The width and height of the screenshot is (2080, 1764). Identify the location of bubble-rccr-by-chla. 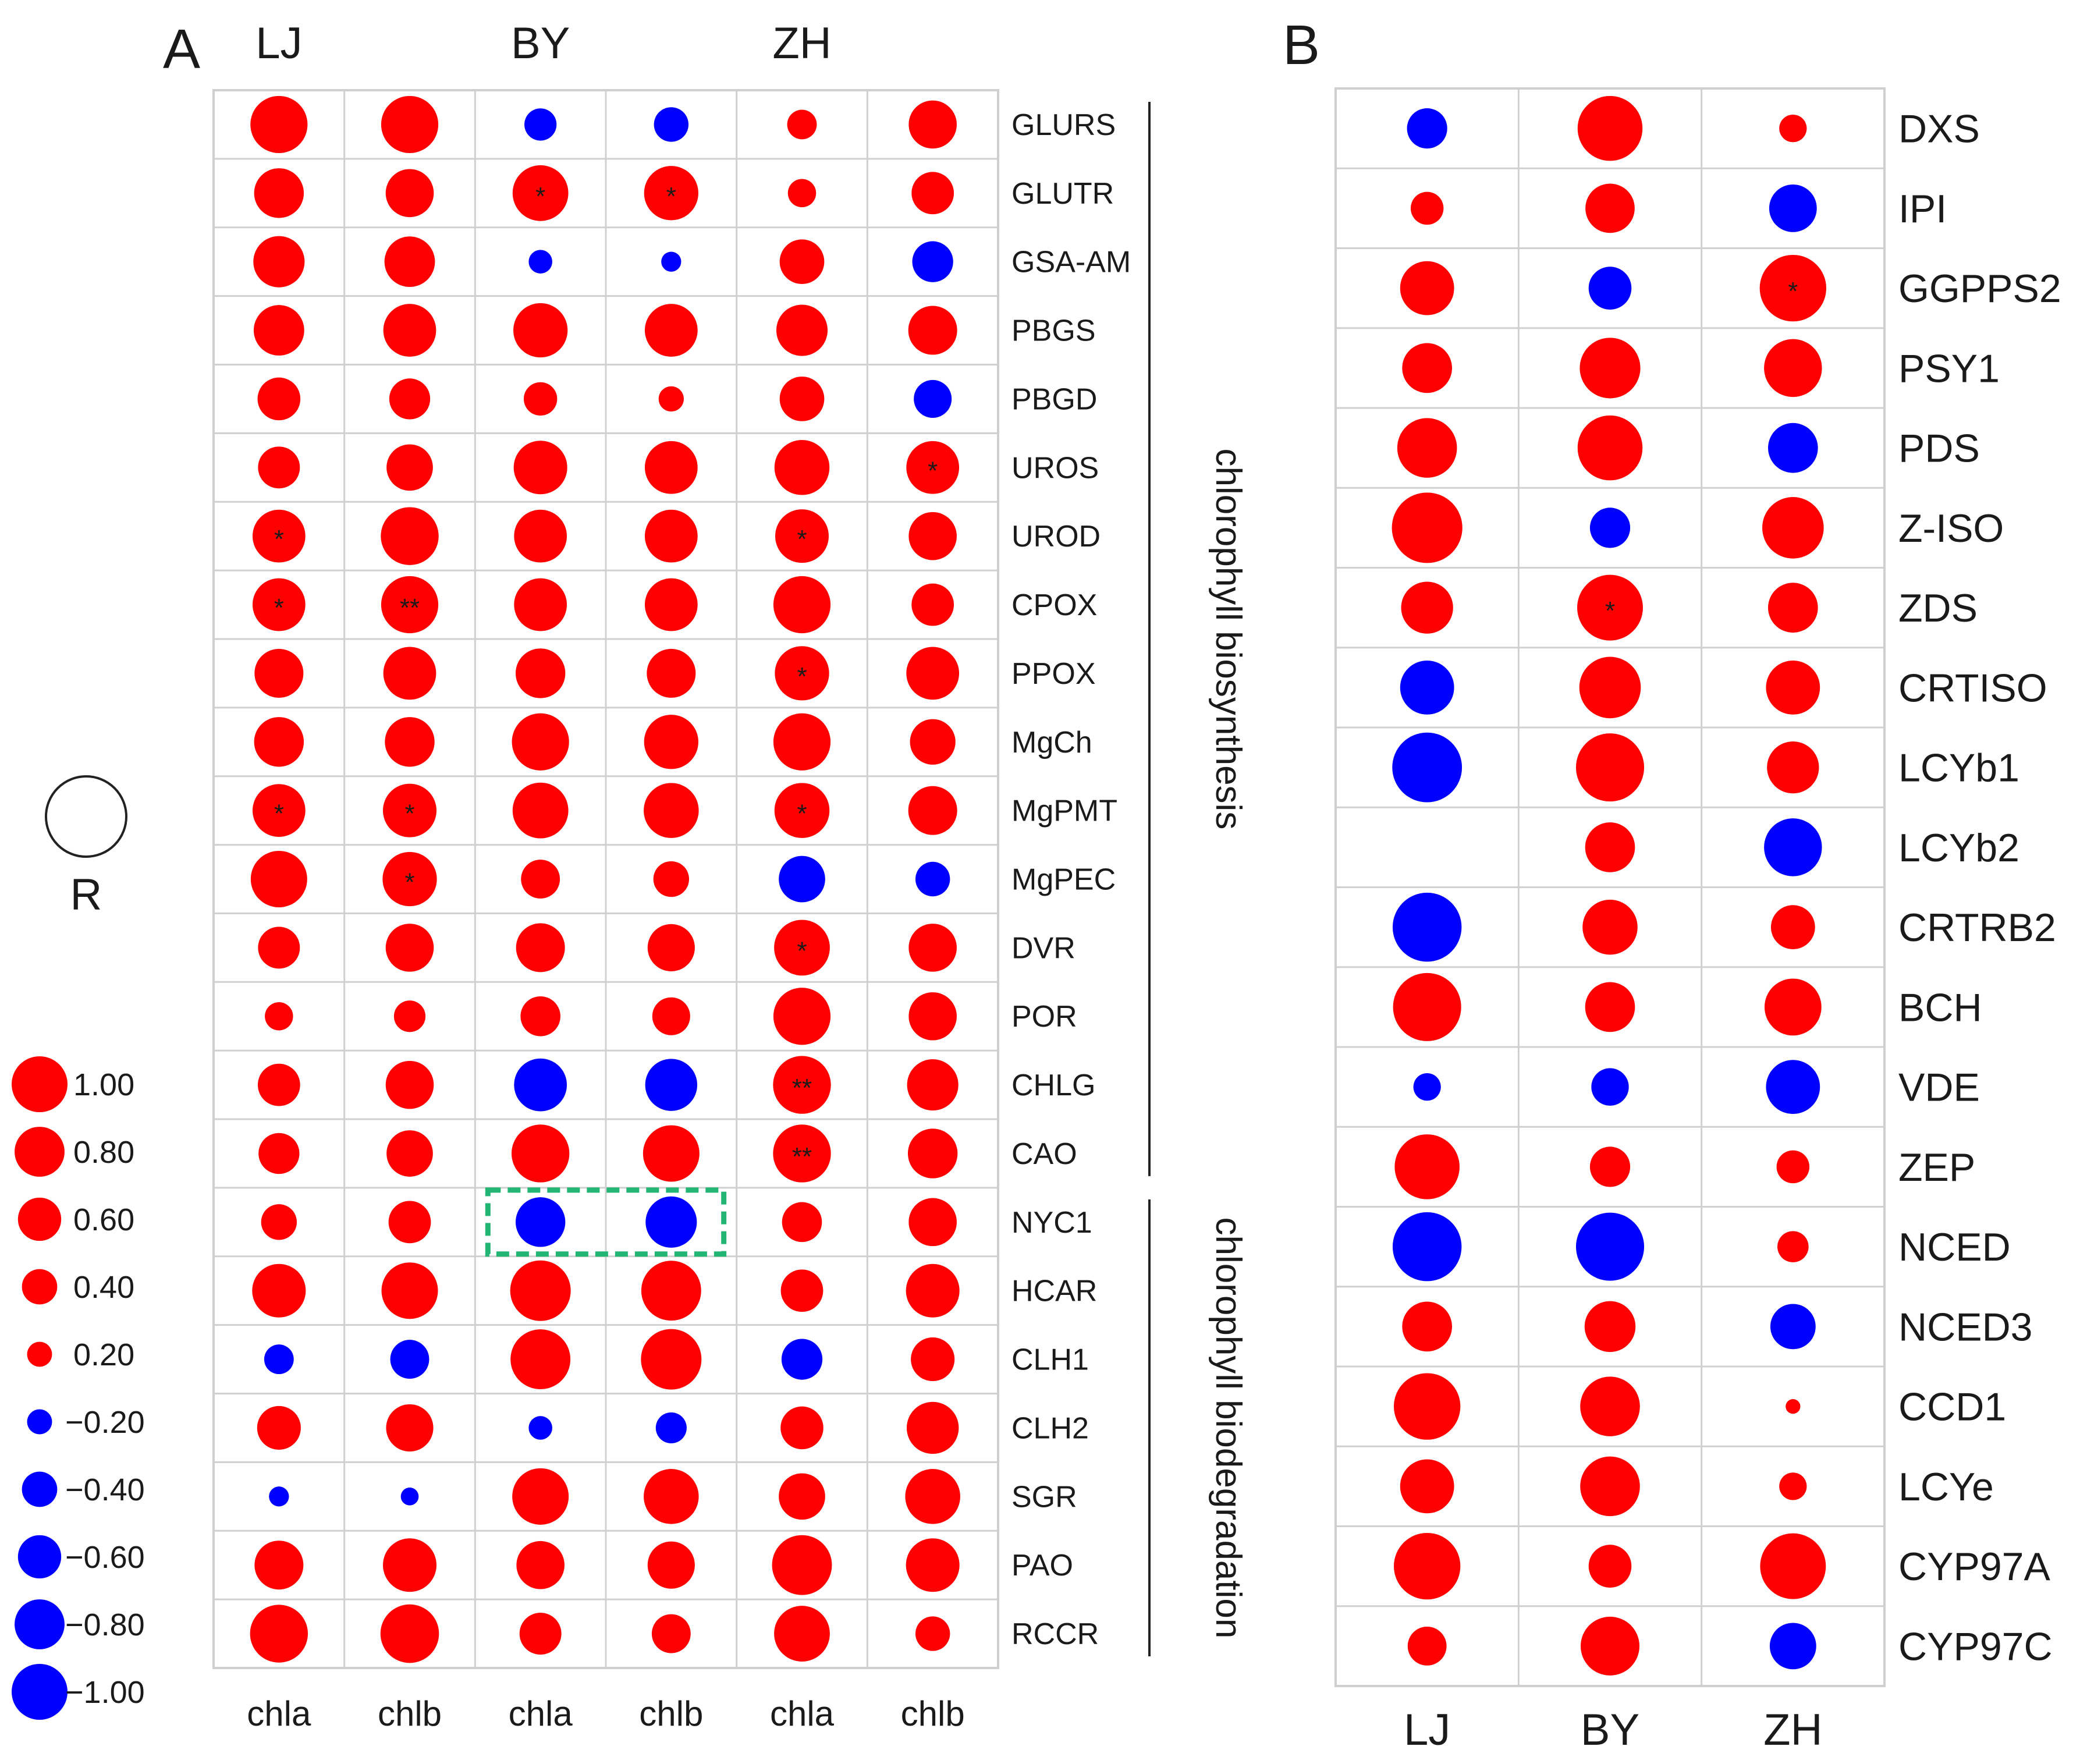
(540, 1634).